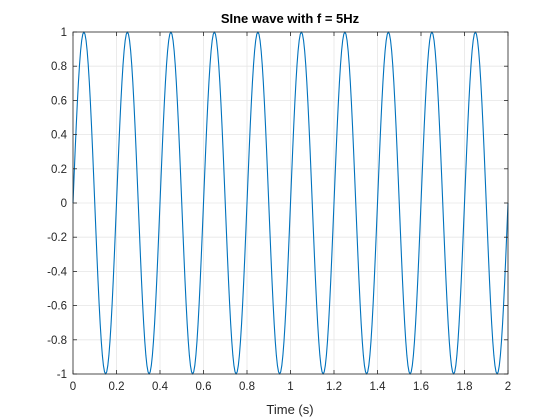 This screenshot has height=420, width=560. I want to click on x-tick-label: 1.6, so click(421, 387).